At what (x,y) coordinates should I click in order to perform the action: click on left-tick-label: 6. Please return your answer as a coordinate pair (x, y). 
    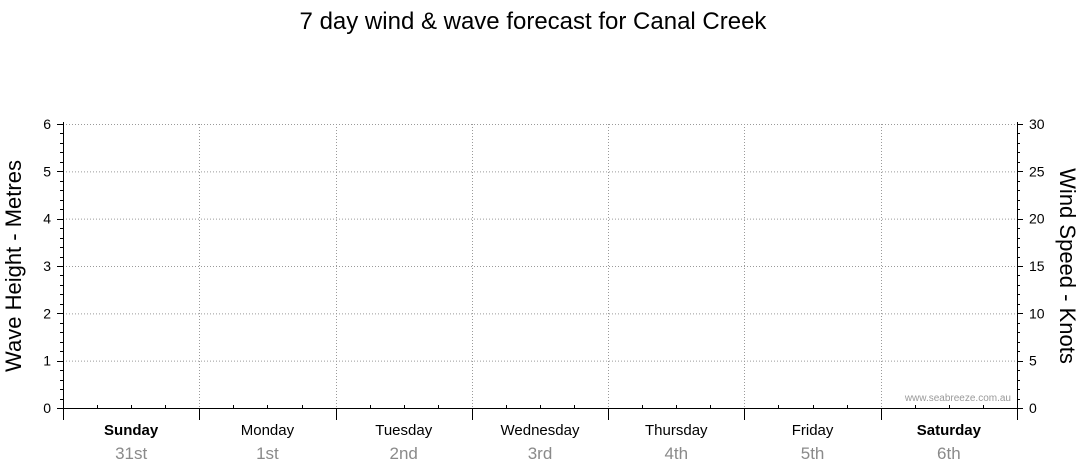
    Looking at the image, I should click on (47, 124).